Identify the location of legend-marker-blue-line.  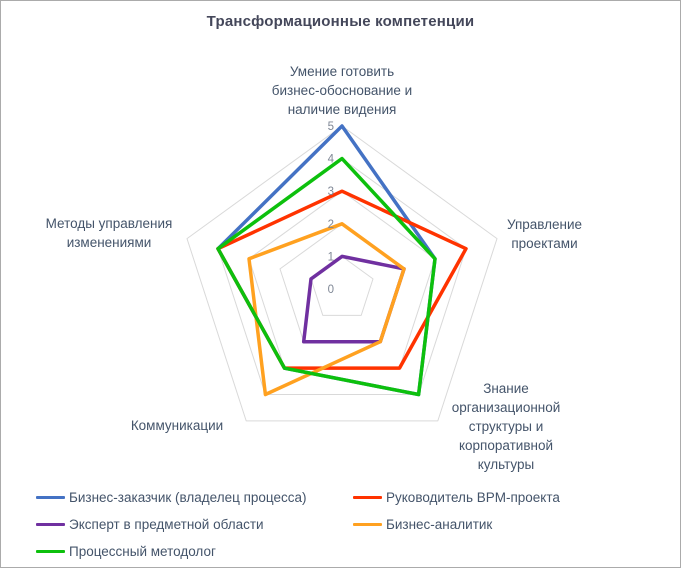
(50, 497).